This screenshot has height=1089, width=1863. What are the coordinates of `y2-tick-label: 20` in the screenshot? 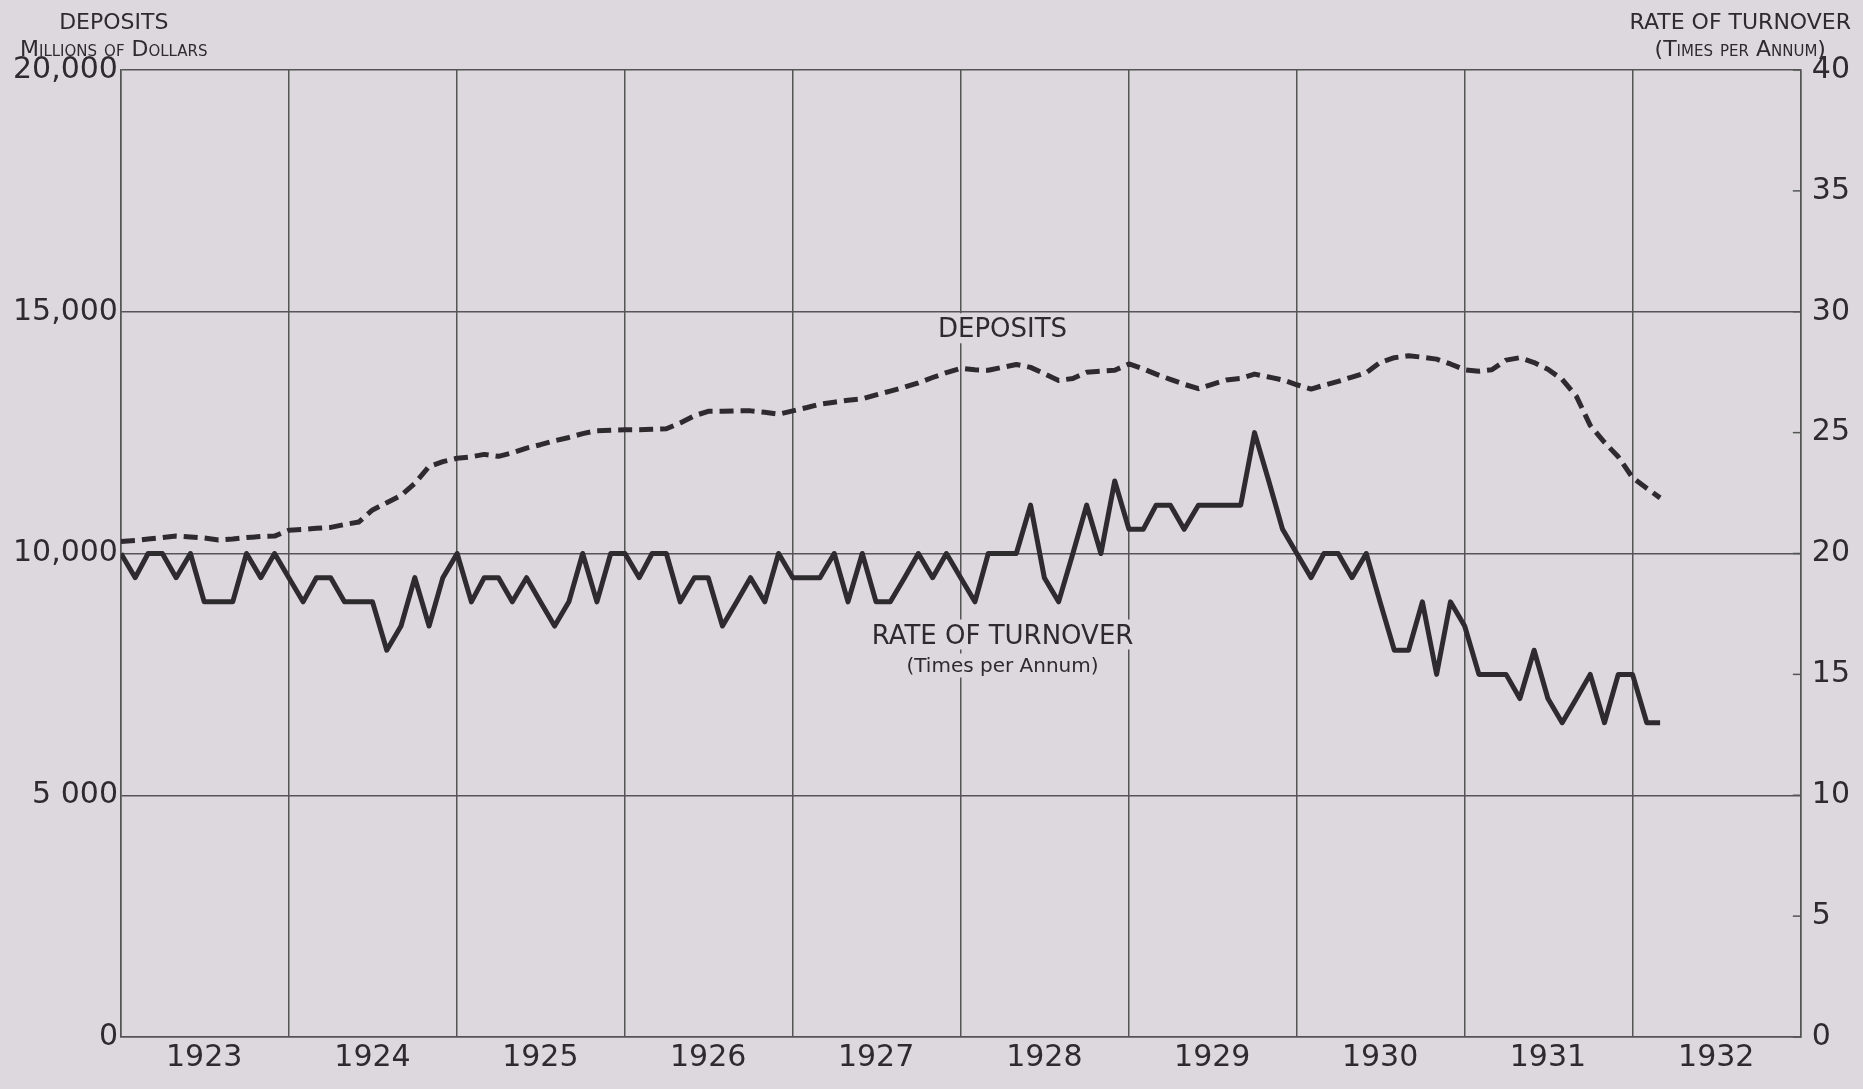 It's located at (1831, 551).